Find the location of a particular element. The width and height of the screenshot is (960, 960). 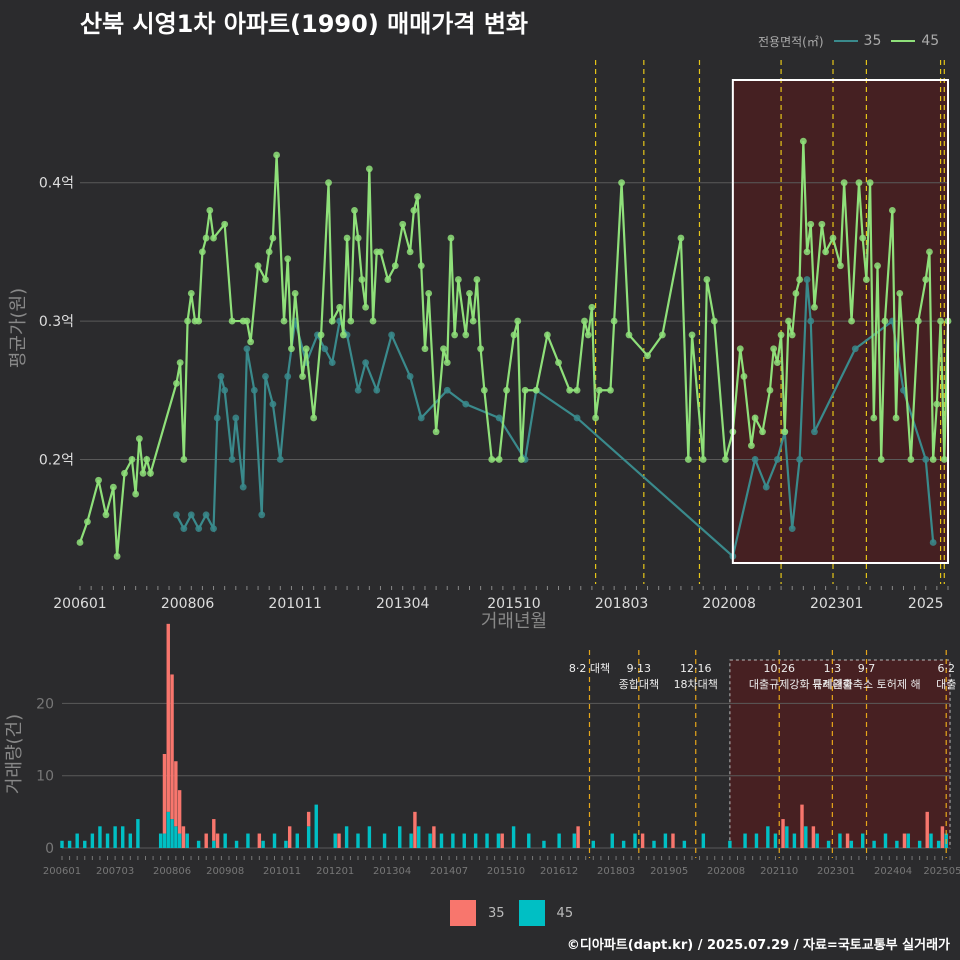

bar-highlight-region is located at coordinates (840, 754).